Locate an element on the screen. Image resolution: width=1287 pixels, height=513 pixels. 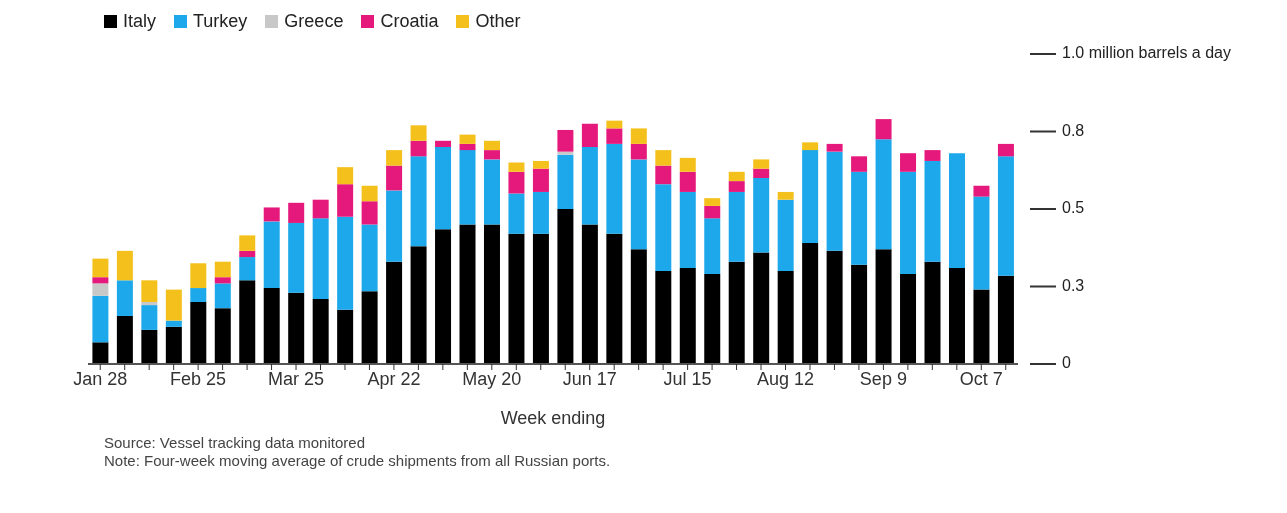
x-tick-label: Aug 12 is located at coordinates (785, 378).